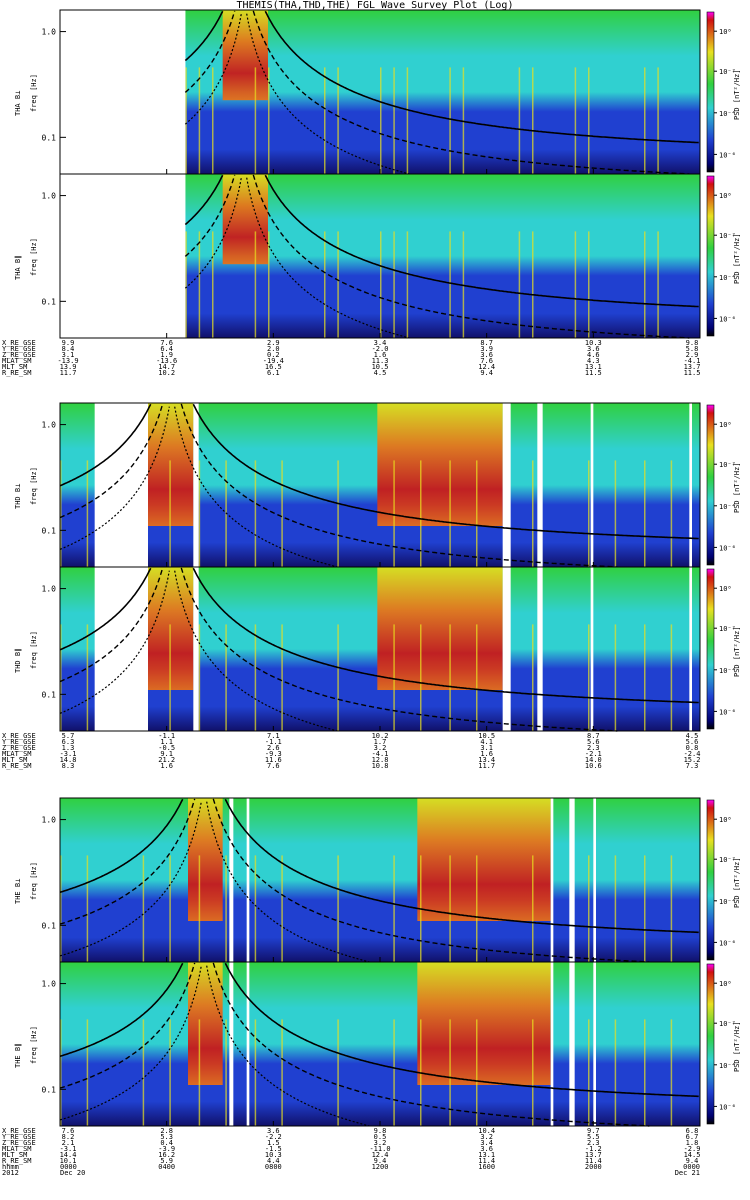 The image size is (750, 1200). Describe the element at coordinates (273, 361) in the screenshot. I see `ephemeris-value: -19.4` at that location.